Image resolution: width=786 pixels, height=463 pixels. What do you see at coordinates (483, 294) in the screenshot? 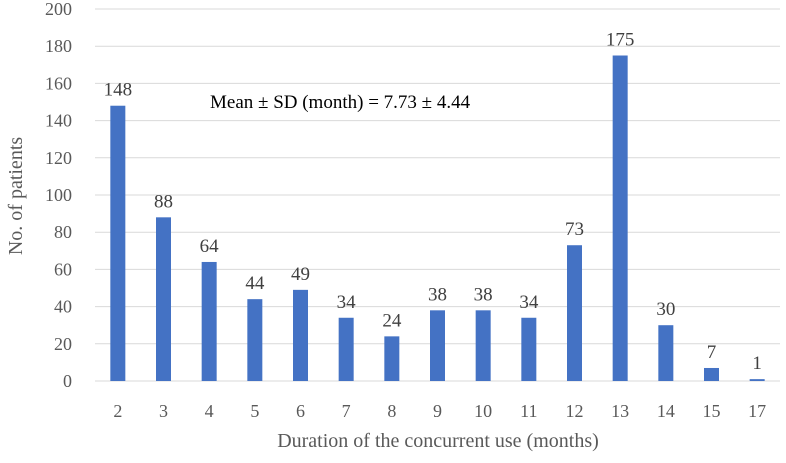
I see `data-label-10: 38` at bounding box center [483, 294].